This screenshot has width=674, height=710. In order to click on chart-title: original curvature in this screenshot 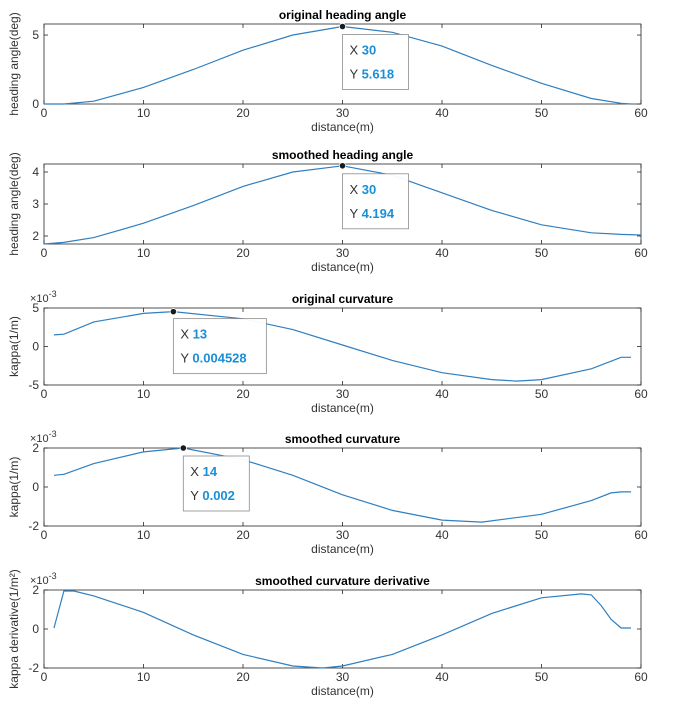, I will do `click(343, 299)`.